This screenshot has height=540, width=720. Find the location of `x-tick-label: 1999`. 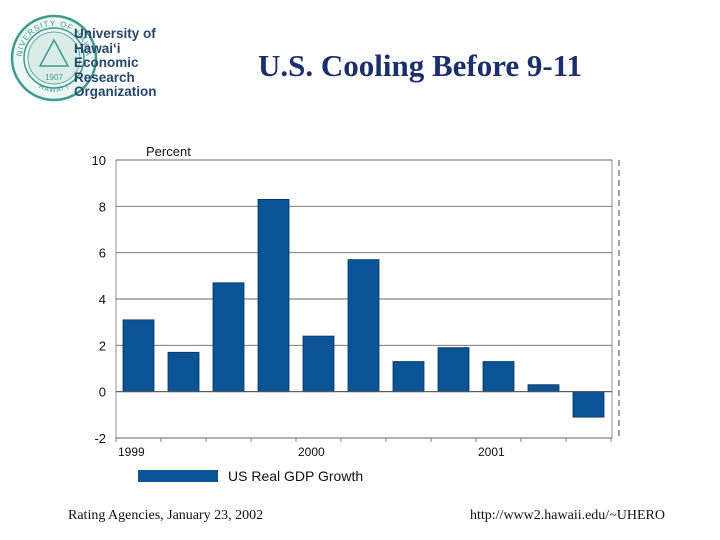

x-tick-label: 1999 is located at coordinates (131, 452).